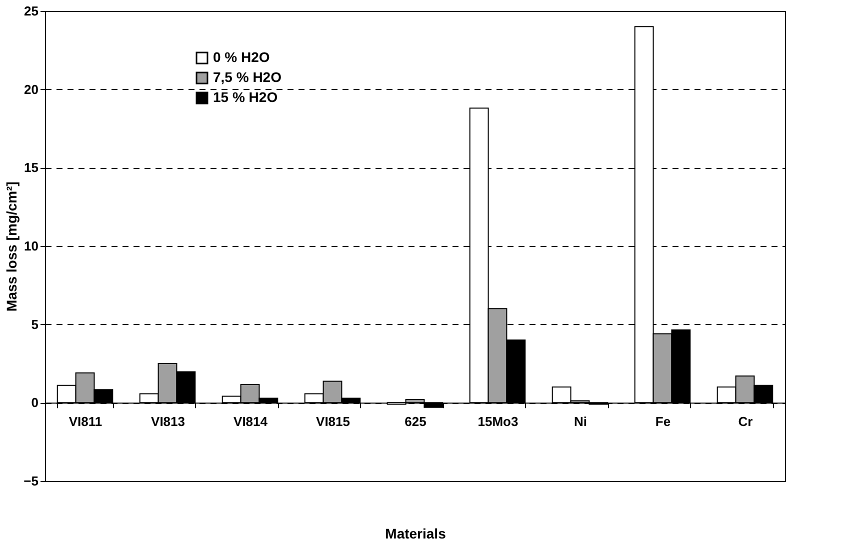 The width and height of the screenshot is (866, 551). Describe the element at coordinates (245, 97) in the screenshot. I see `legend-label: 15 % H2O` at that location.